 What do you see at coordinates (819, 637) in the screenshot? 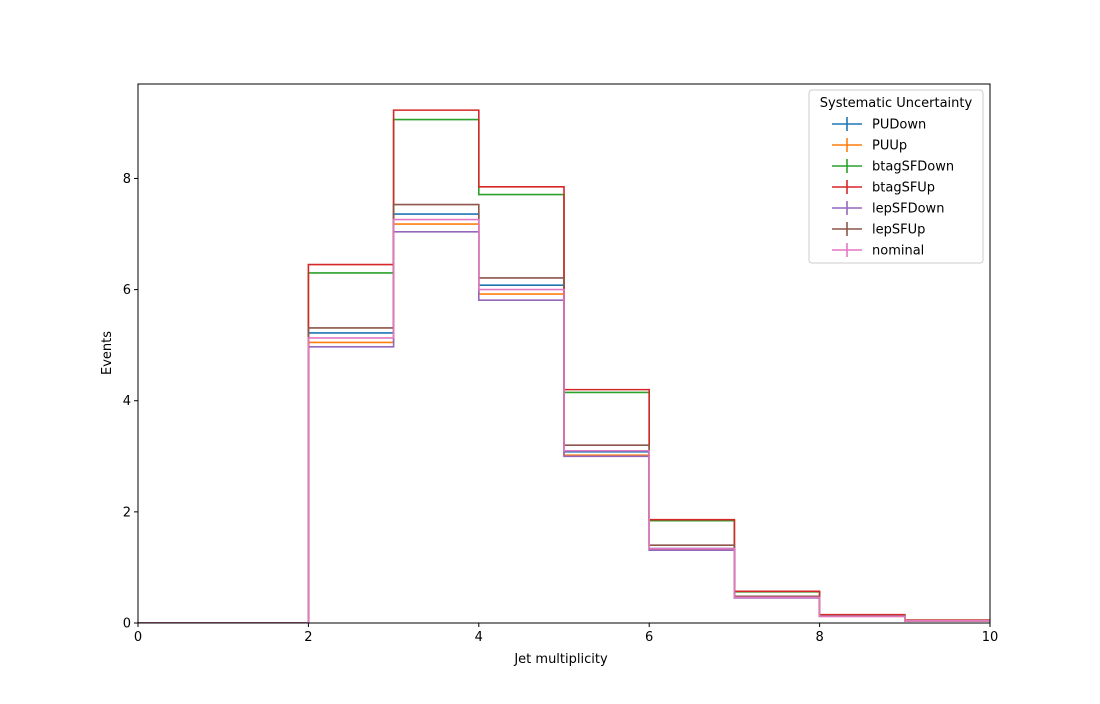
I see `x-tick-label: 8` at bounding box center [819, 637].